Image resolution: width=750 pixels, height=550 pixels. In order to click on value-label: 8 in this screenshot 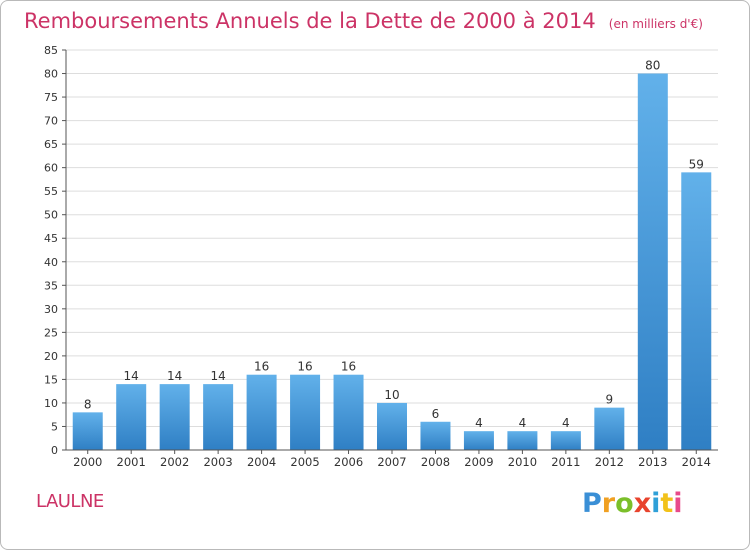, I will do `click(88, 404)`.